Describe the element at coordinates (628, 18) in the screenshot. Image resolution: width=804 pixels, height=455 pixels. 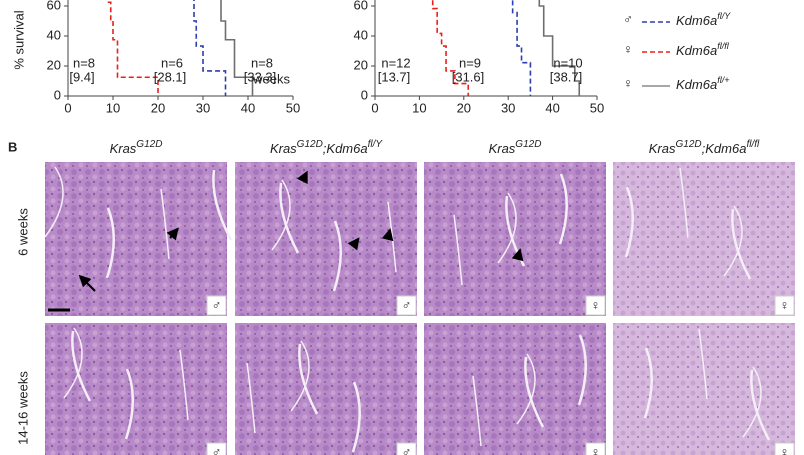
I see `legend-symbol: ♂` at that location.